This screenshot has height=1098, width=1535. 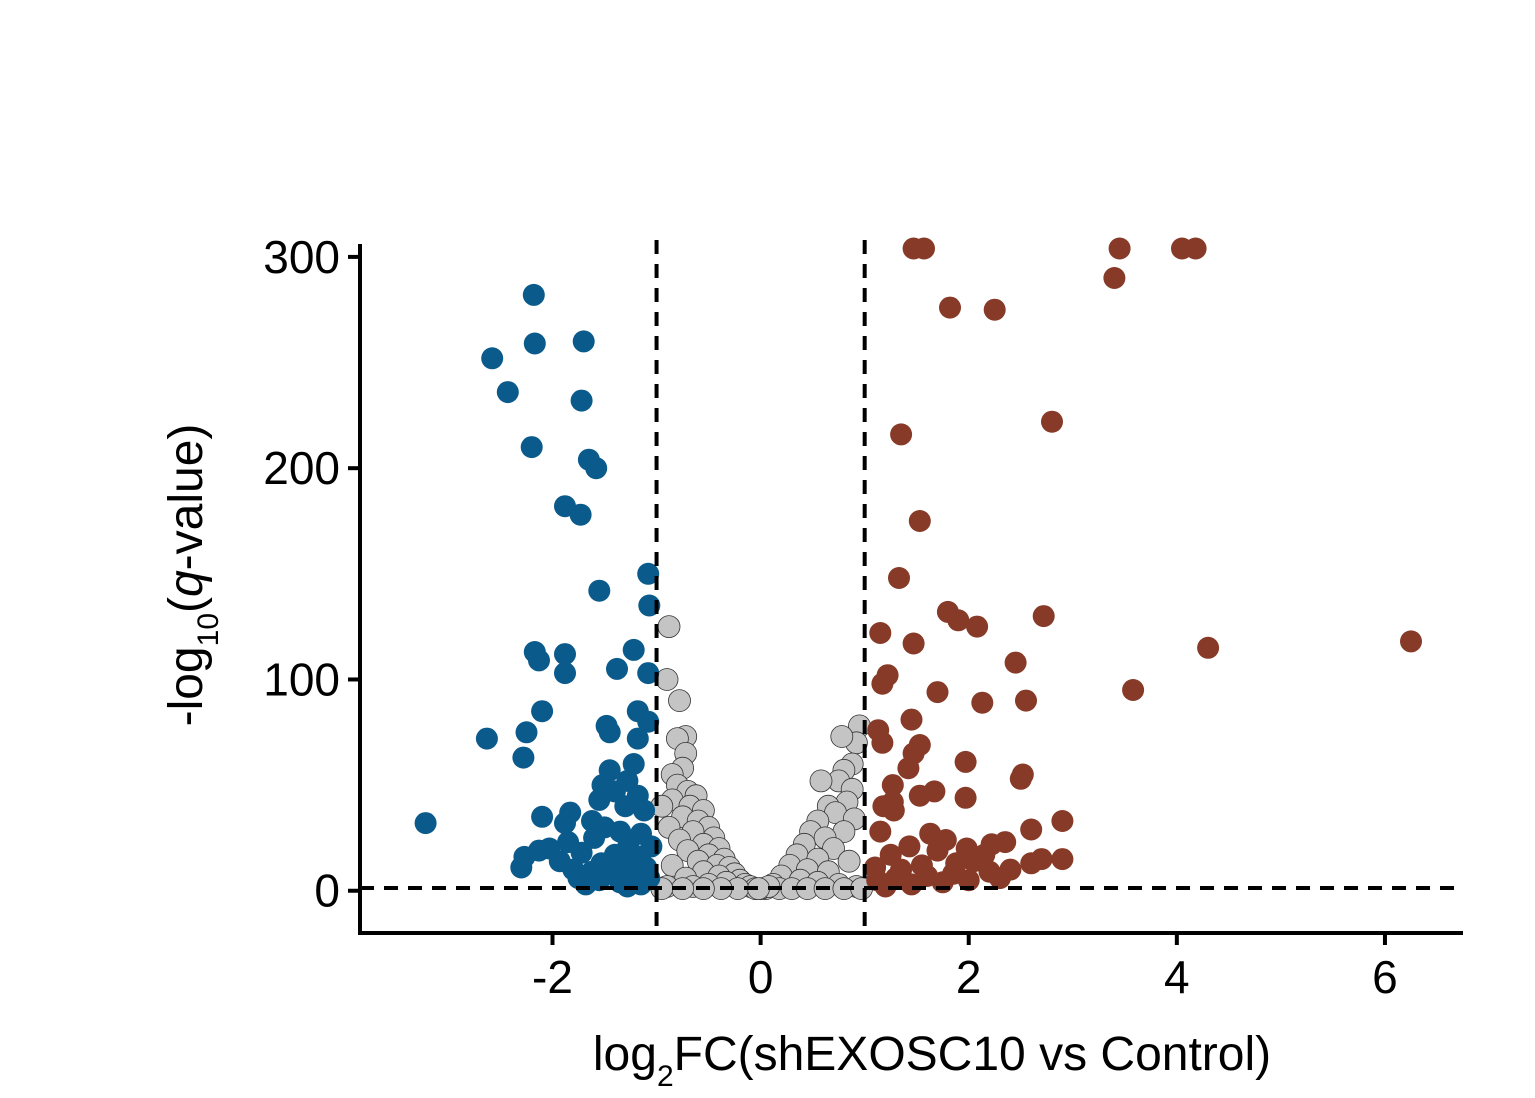 I want to click on x-axis-ticks: -2 0 2 4 6, so click(x=965, y=968).